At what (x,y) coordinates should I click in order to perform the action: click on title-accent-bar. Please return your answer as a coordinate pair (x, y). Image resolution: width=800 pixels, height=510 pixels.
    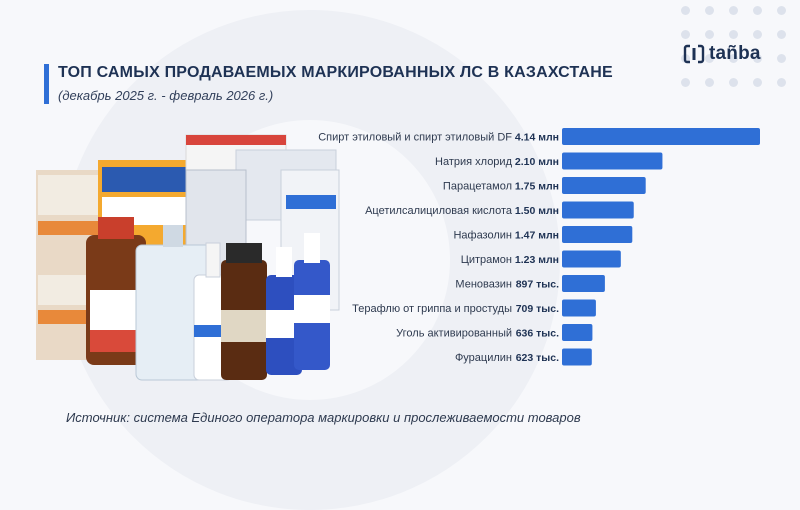
    Looking at the image, I should click on (46, 84).